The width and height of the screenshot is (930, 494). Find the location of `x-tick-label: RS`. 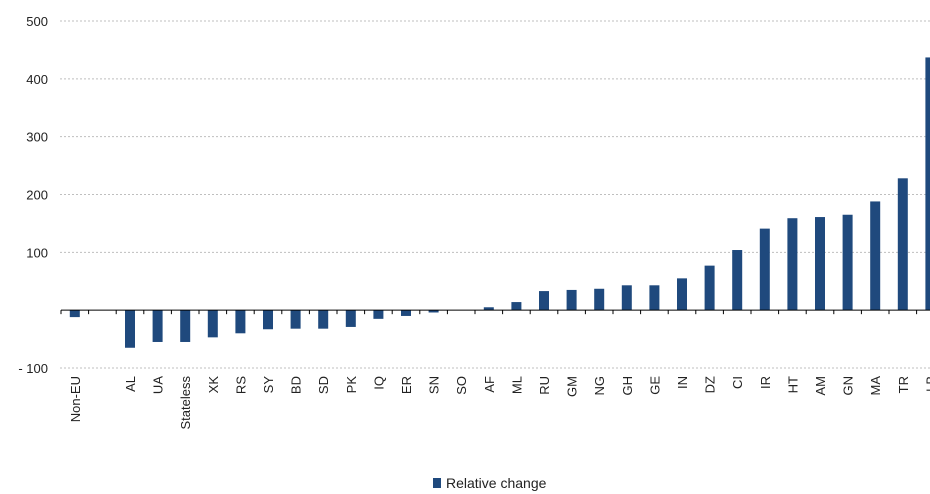

x-tick-label: RS is located at coordinates (240, 385).